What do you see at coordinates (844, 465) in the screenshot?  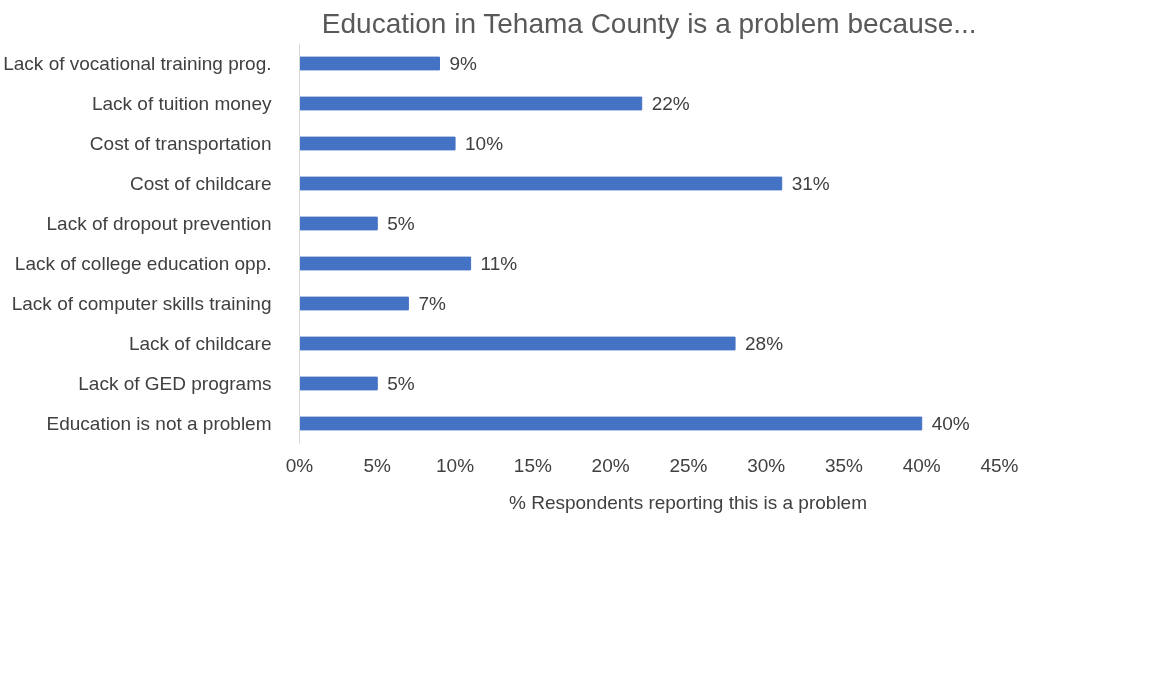 I see `x-tick-label: 35%` at bounding box center [844, 465].